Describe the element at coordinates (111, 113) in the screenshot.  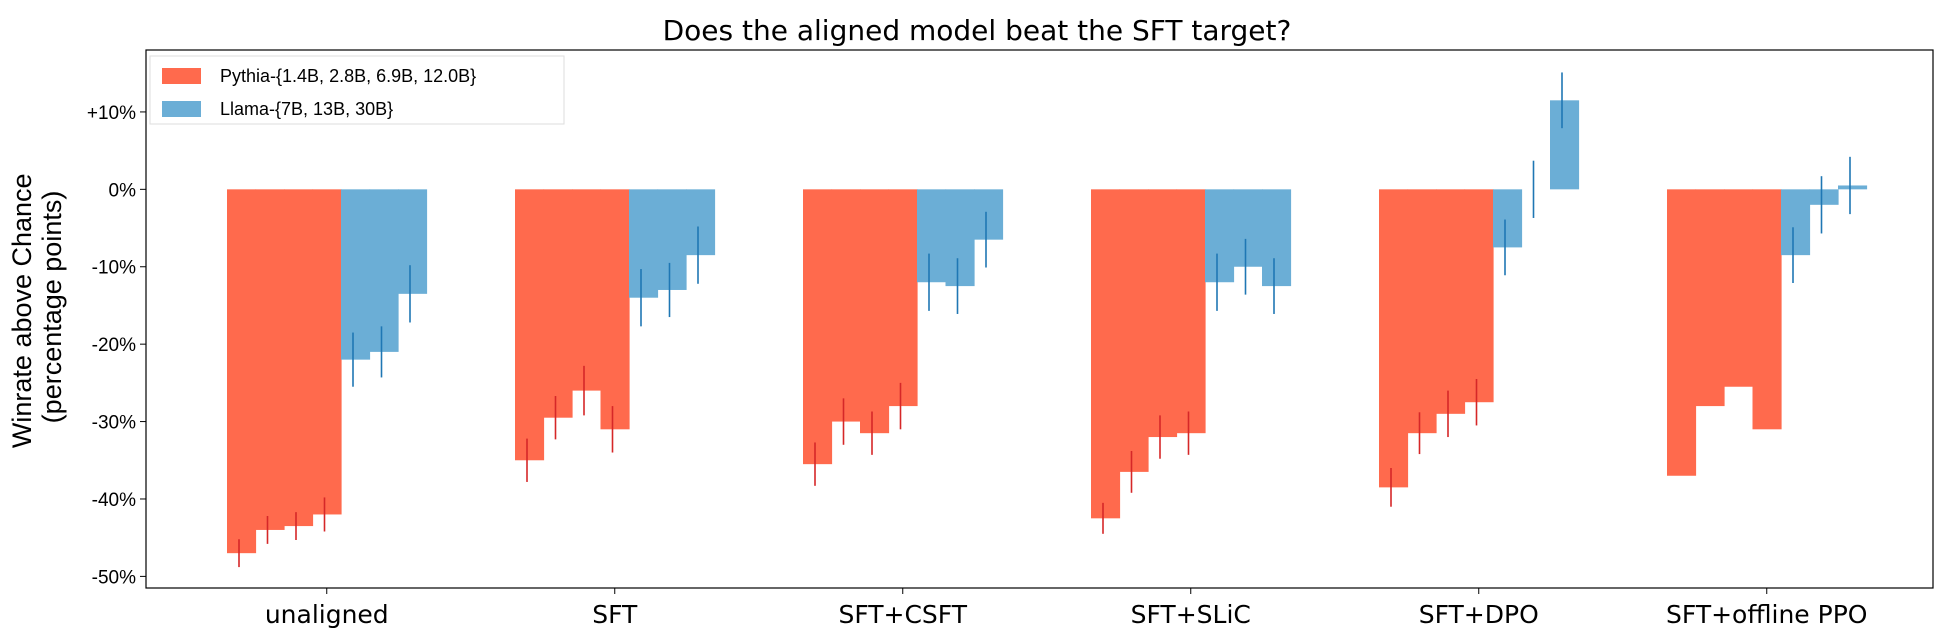
I see `y-tick-label-0: +10%` at that location.